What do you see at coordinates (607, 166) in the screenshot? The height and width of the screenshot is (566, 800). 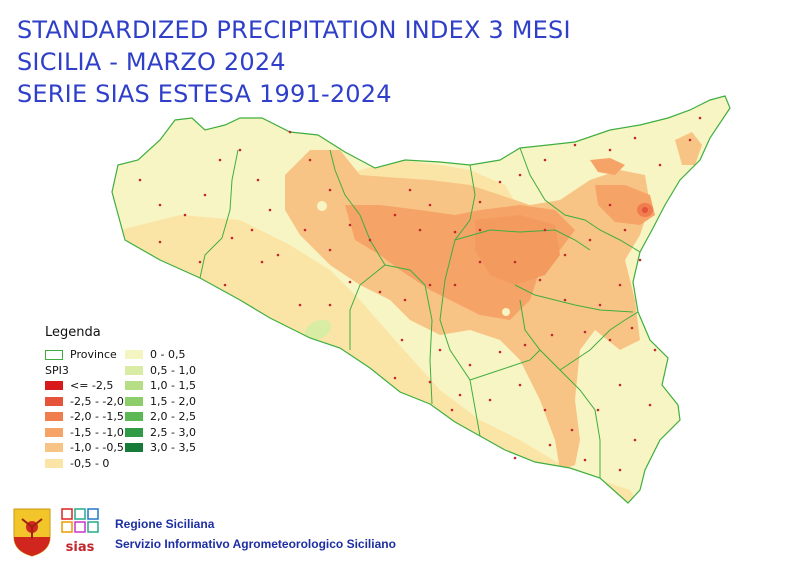 I see `spi-class-minus-1.5-minus-1-ne` at bounding box center [607, 166].